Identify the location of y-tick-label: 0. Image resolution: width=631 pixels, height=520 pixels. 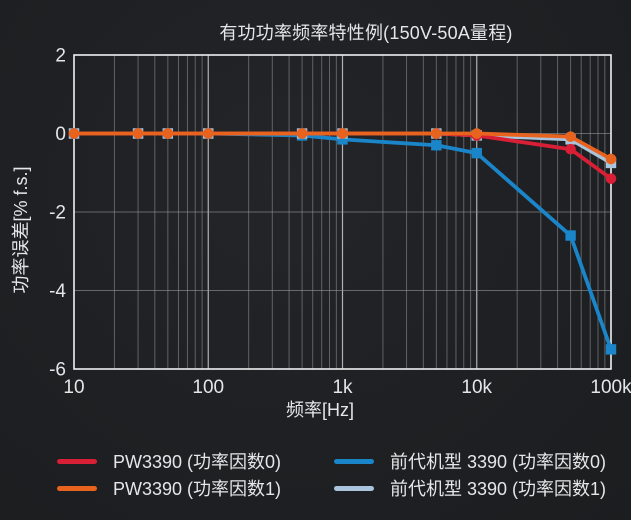
(60, 134).